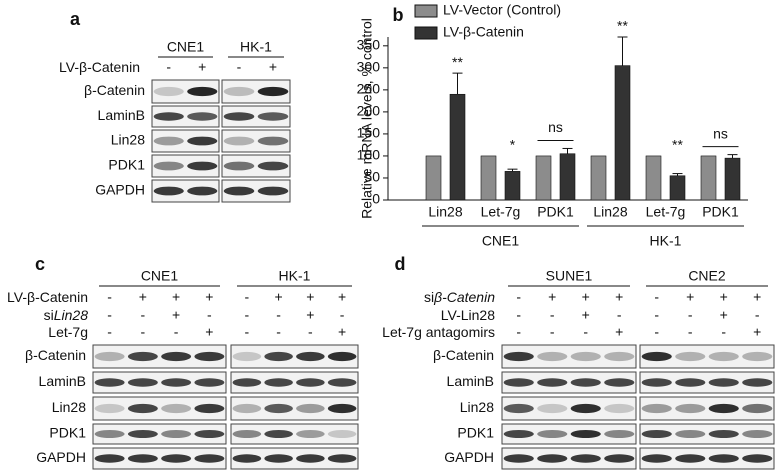 The height and width of the screenshot is (471, 778). Describe the element at coordinates (120, 190) in the screenshot. I see `protein-label: GAPDH` at that location.